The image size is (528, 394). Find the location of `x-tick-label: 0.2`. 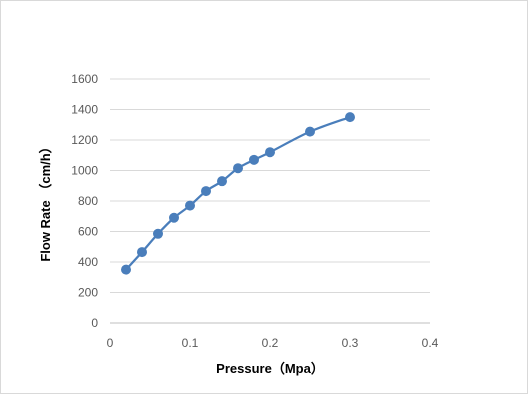

x-tick-label: 0.2 is located at coordinates (270, 343).